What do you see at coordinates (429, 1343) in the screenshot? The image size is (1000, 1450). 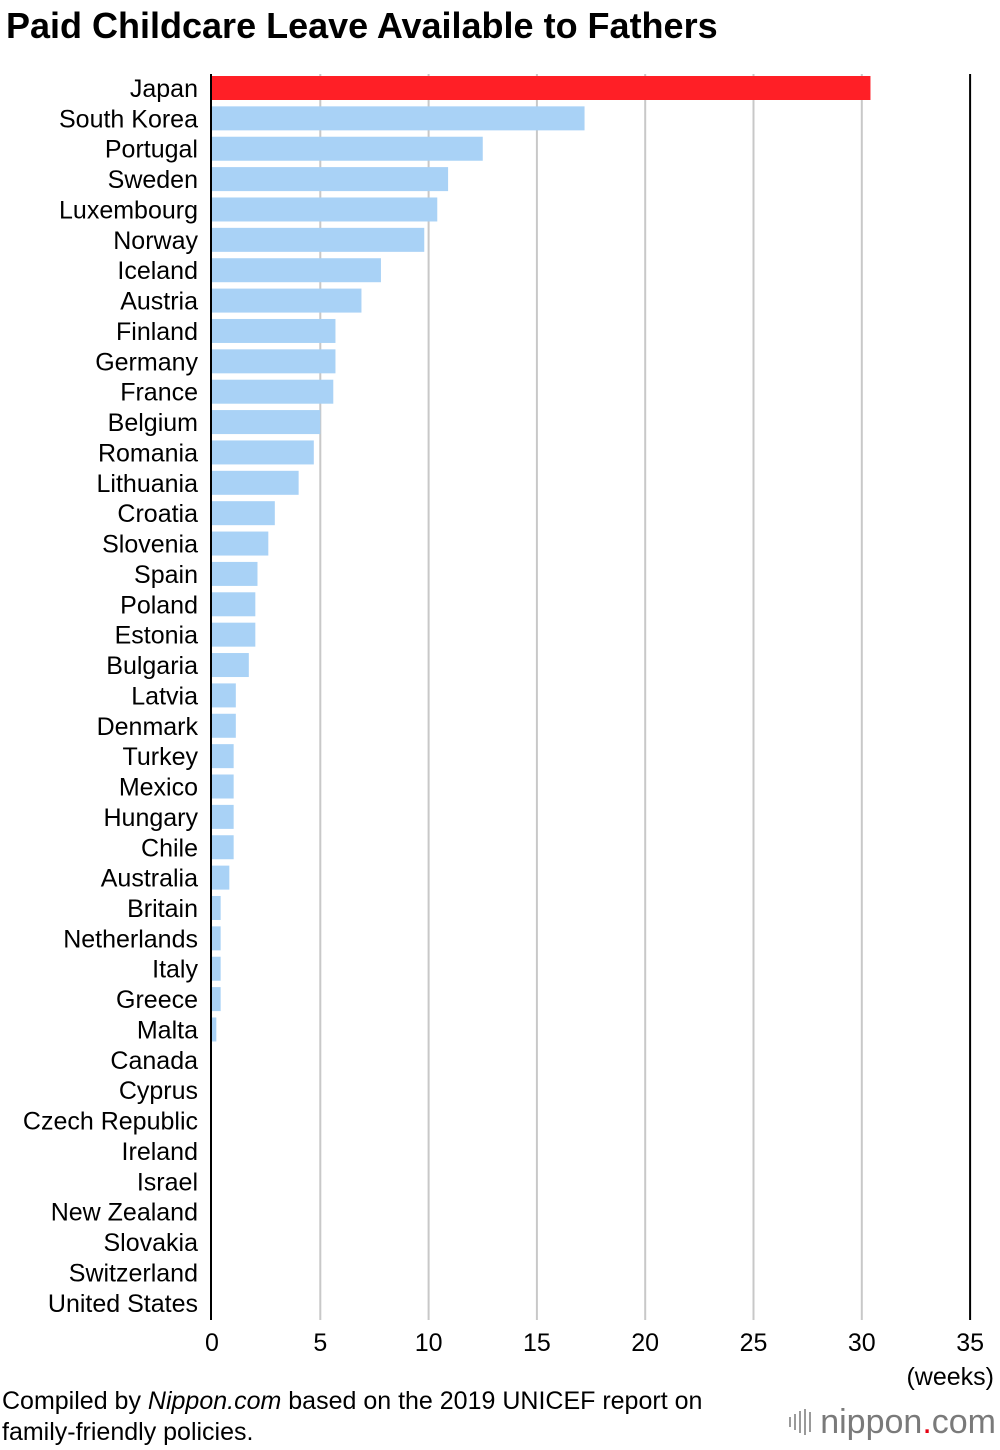 I see `x-tick-label-10: 10` at bounding box center [429, 1343].